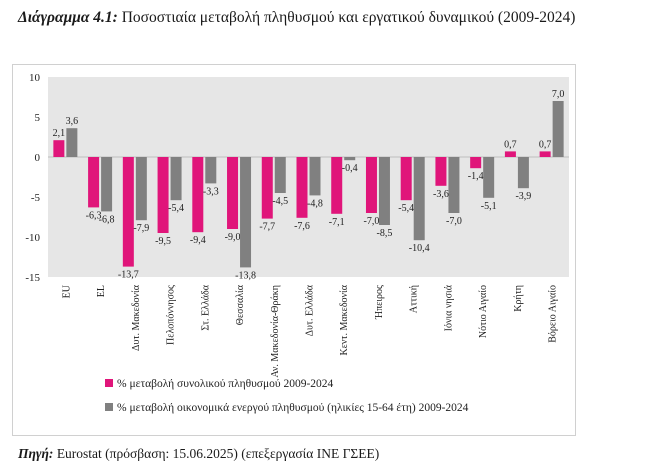  What do you see at coordinates (35, 78) in the screenshot?
I see `y-tick-label: 10` at bounding box center [35, 78].